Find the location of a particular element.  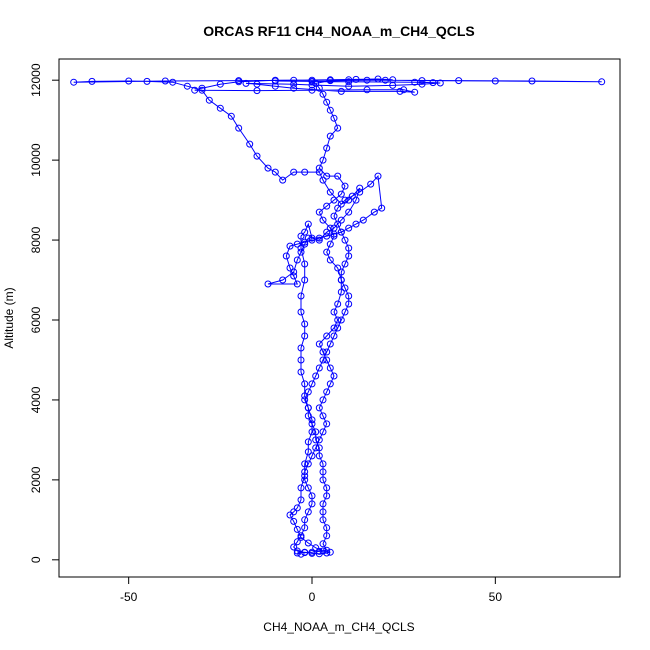

y-tick-label: 0 is located at coordinates (36, 559).